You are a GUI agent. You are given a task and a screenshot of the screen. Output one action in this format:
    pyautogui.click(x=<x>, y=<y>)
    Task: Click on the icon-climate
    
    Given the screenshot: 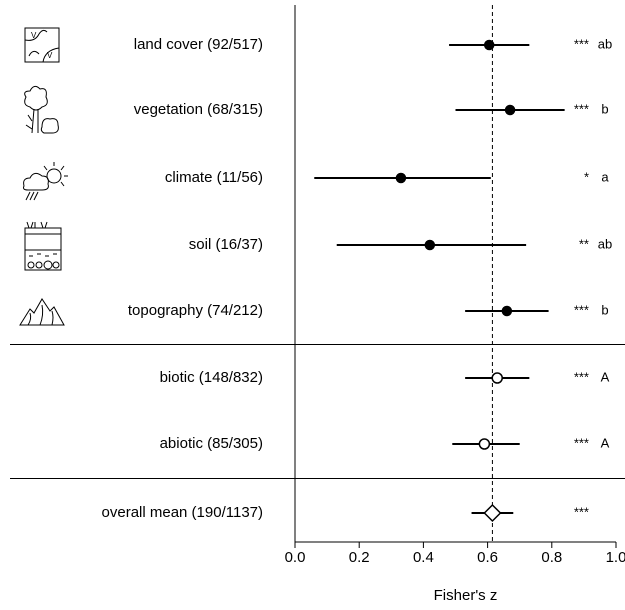 What is the action you would take?
    pyautogui.click(x=45, y=181)
    